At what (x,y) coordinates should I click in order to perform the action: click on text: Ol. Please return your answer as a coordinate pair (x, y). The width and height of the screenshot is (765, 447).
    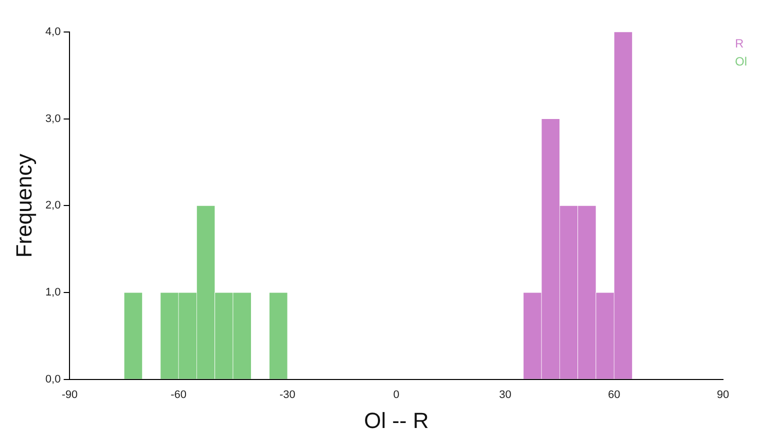
    Looking at the image, I should click on (741, 61).